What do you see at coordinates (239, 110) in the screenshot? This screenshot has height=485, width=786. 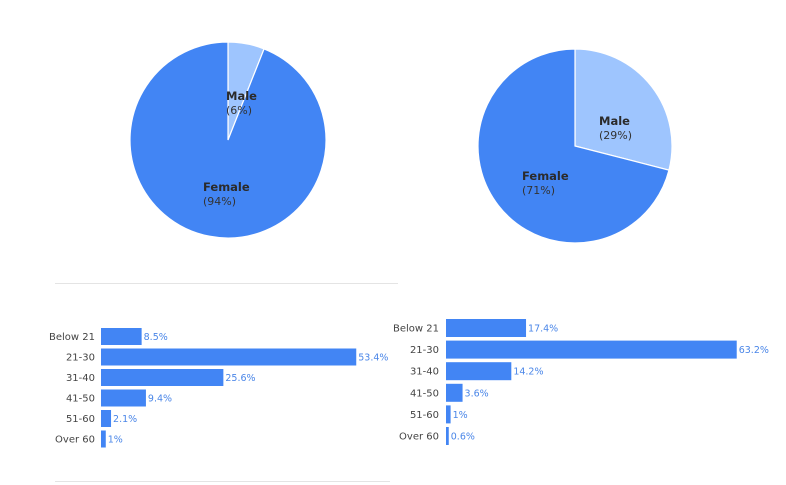 I see `pie-pct-male: (6%)` at bounding box center [239, 110].